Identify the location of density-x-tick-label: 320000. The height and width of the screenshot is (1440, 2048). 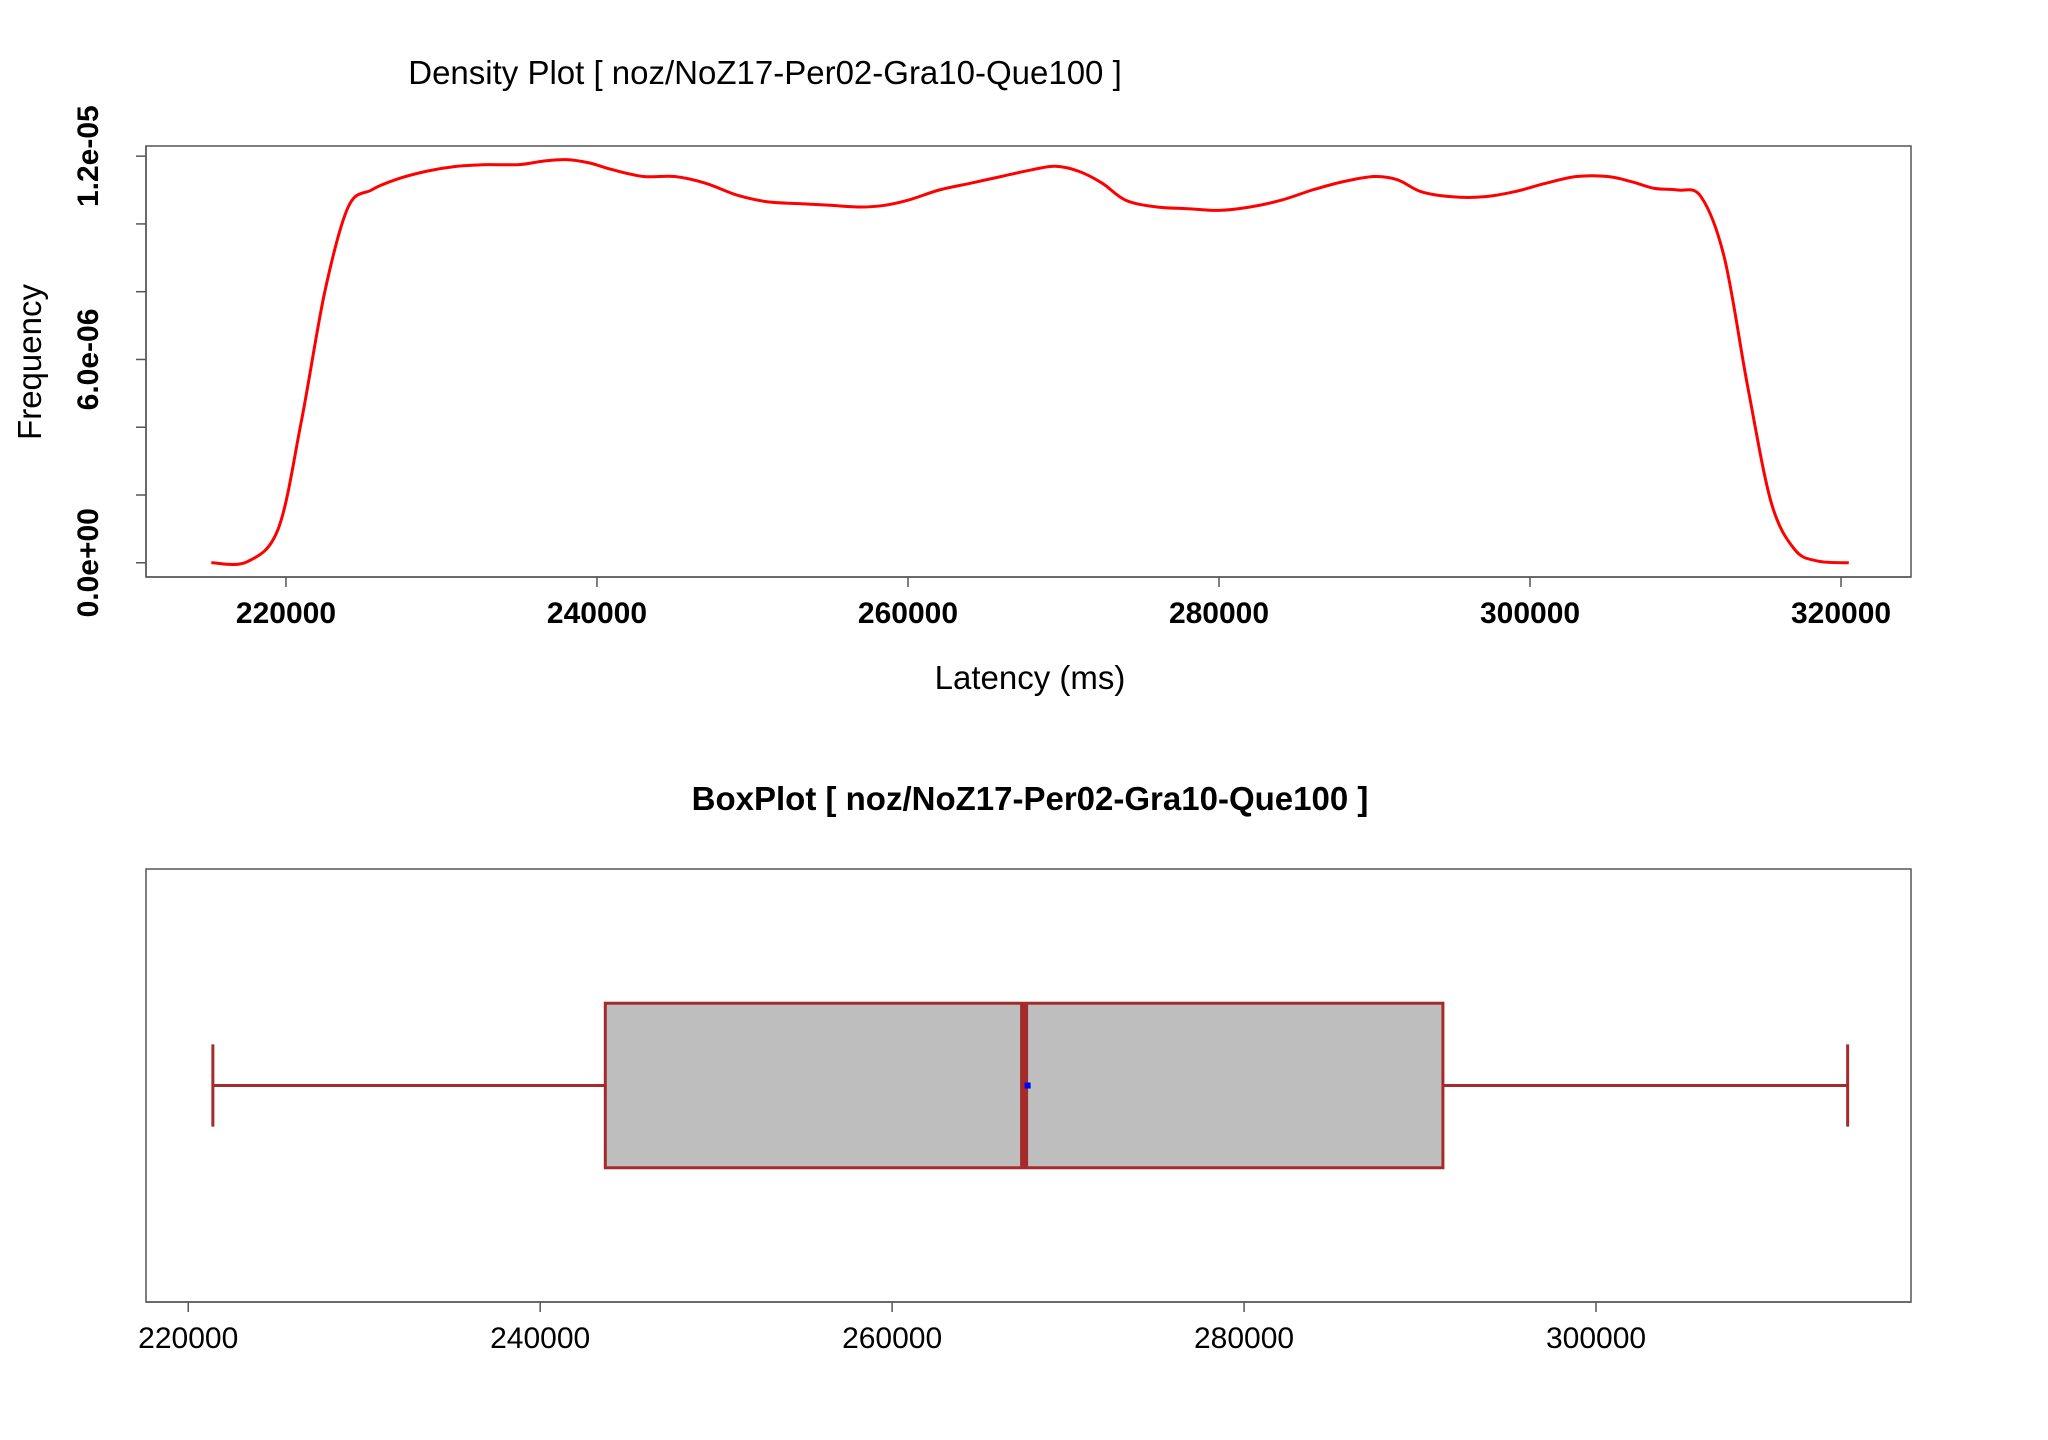
(1841, 613).